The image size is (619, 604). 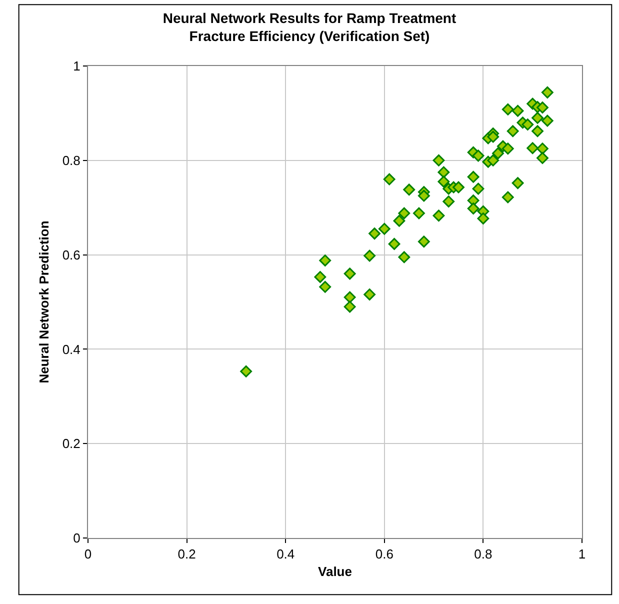 I want to click on x-tick-label: 0.4, so click(x=285, y=554).